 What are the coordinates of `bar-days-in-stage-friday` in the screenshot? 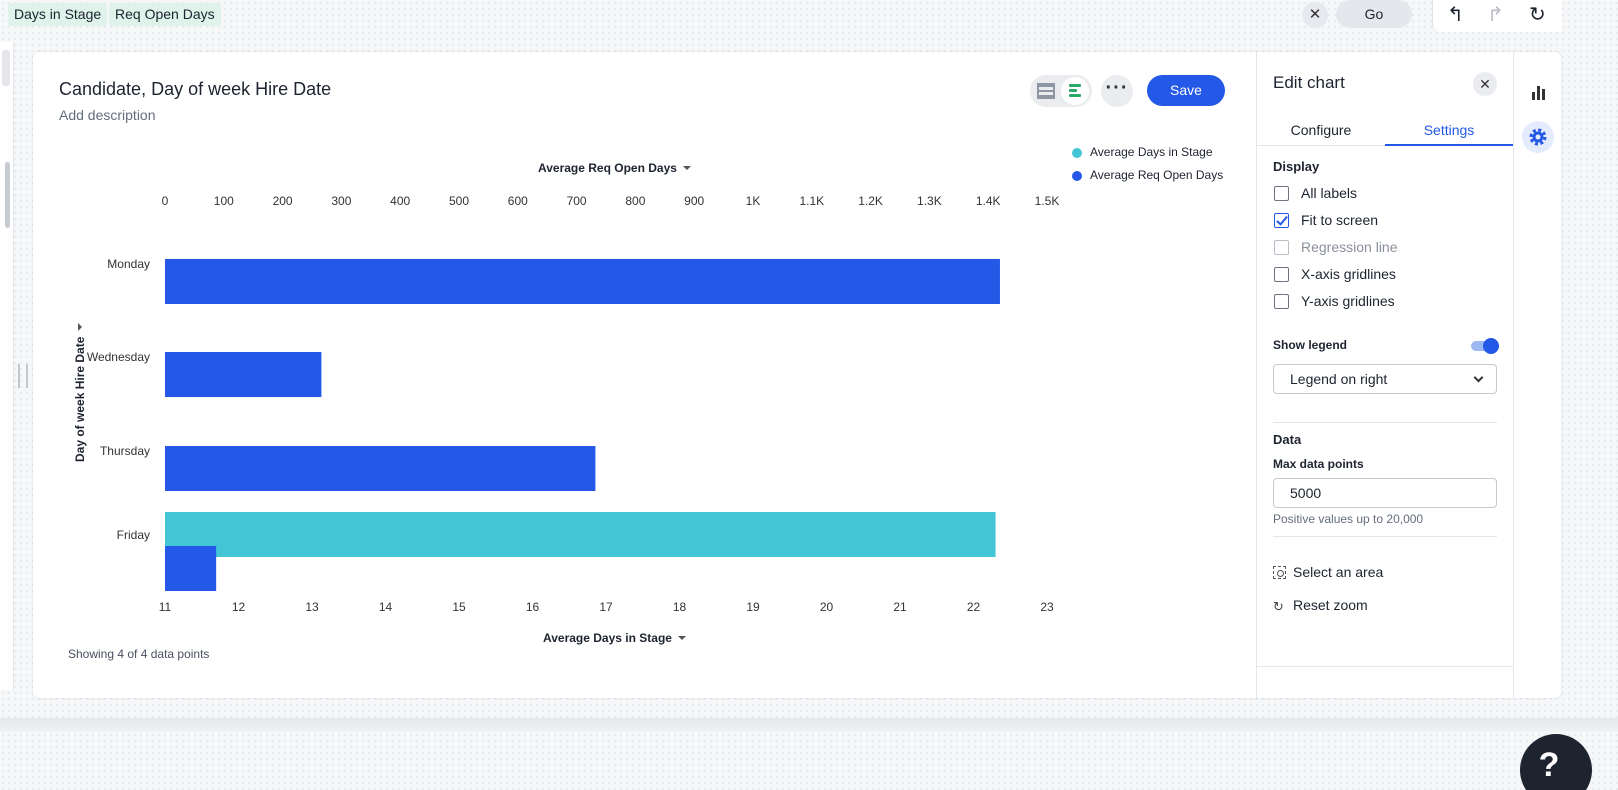 It's located at (580, 534).